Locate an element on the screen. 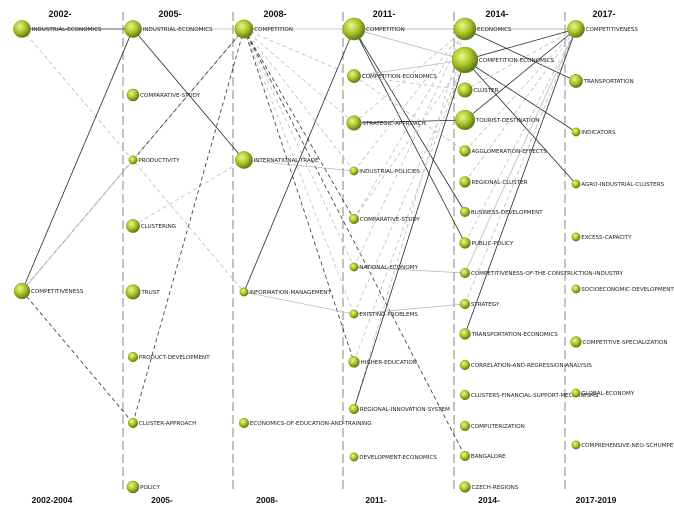 This screenshot has height=517, width=674. node-label: BUSINESS-DEVELOPMENT is located at coordinates (507, 213).